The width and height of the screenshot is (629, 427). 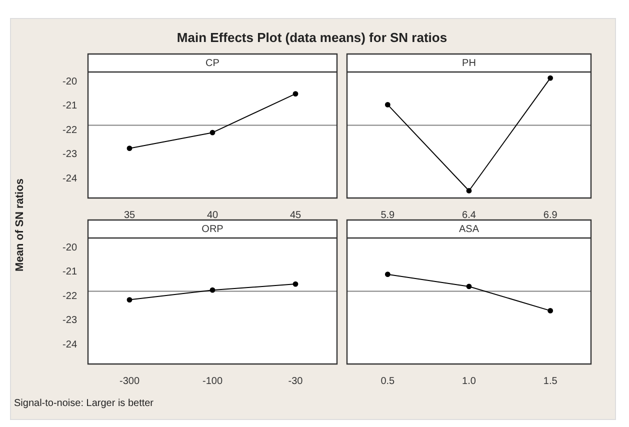 What do you see at coordinates (469, 215) in the screenshot?
I see `x-tick-label: 6.4` at bounding box center [469, 215].